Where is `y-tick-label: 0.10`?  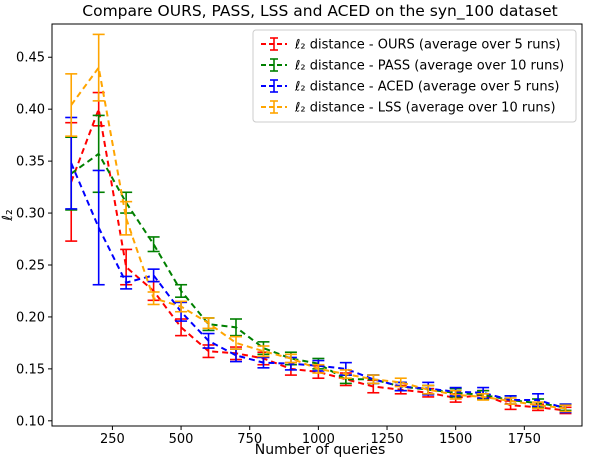 y-tick-label: 0.10 is located at coordinates (30, 421).